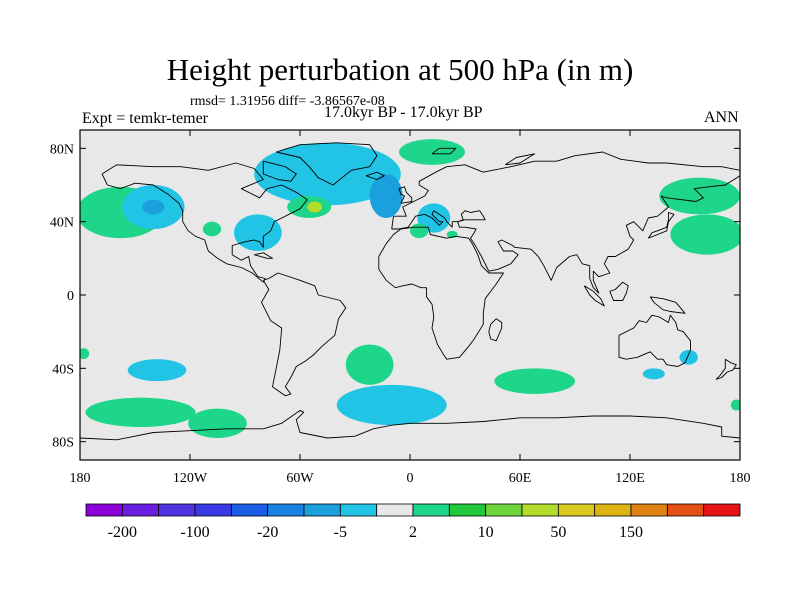 The image size is (800, 600). What do you see at coordinates (340, 532) in the screenshot?
I see `colorbar-label: -5` at bounding box center [340, 532].